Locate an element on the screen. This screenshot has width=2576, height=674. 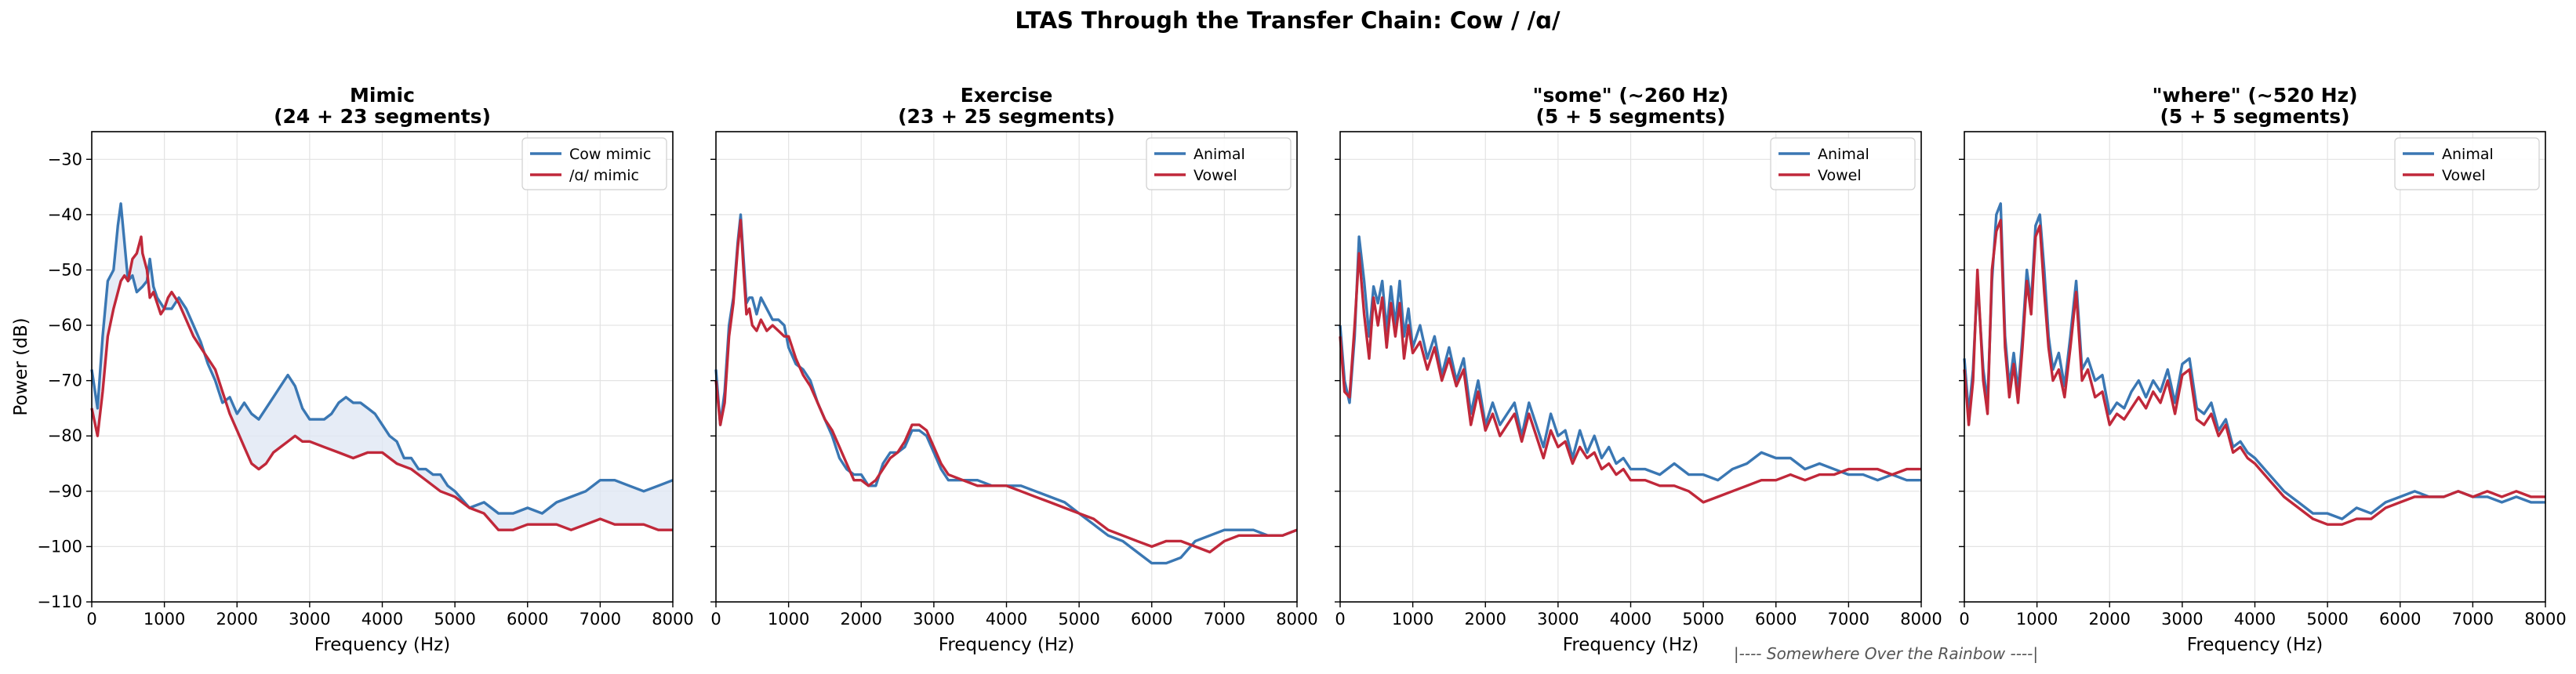
fill-between-area is located at coordinates (382, 367).